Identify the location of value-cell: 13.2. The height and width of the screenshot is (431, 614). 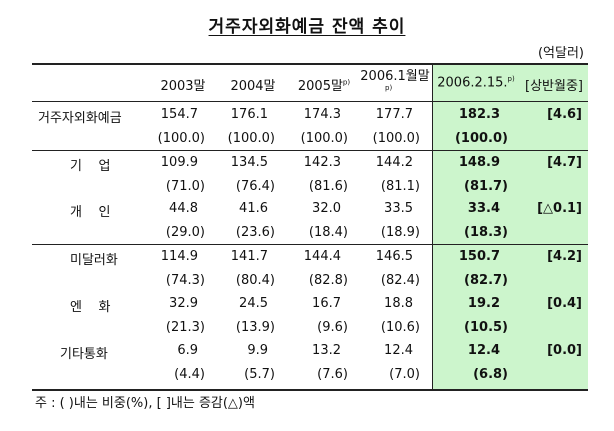
(326, 350).